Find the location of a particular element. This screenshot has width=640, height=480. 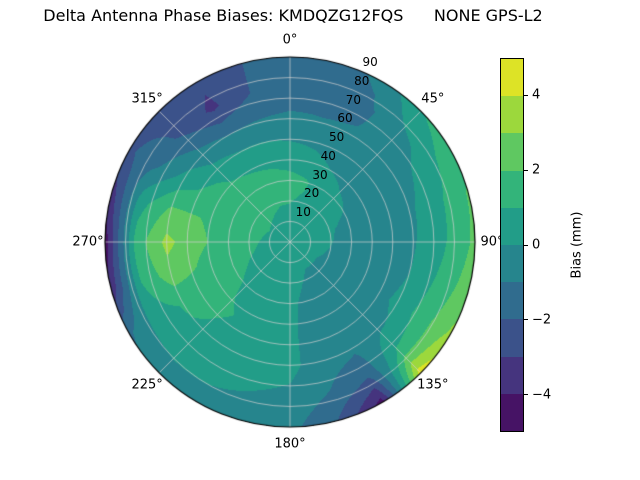

colorbar-tick-label: 0 is located at coordinates (536, 245).